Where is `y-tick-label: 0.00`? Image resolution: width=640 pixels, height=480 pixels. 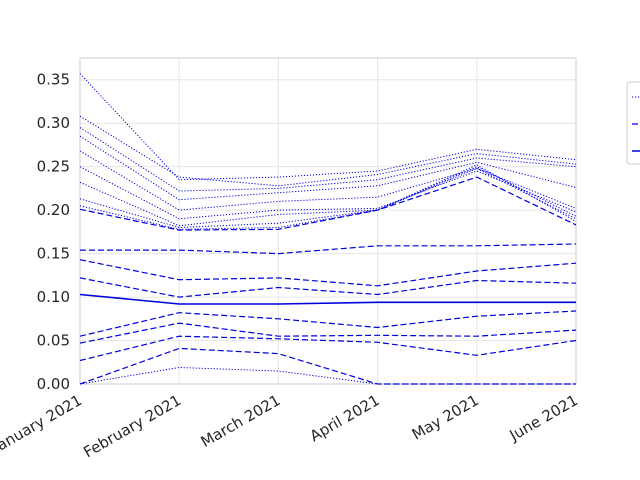 y-tick-label: 0.00 is located at coordinates (53, 384).